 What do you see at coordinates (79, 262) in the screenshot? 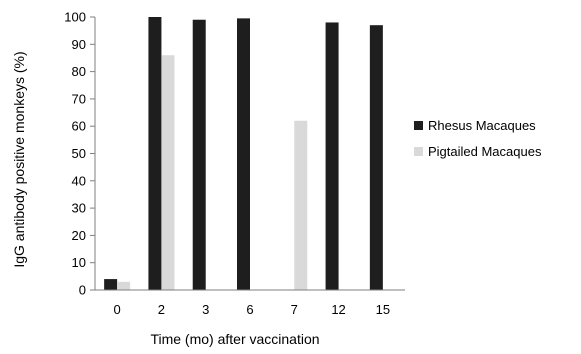
I see `y-tick-label: 10` at bounding box center [79, 262].